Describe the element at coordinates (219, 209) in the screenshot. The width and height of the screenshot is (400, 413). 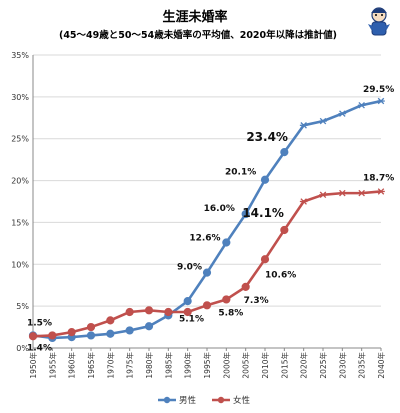
I see `data-label: 16.0%` at that location.